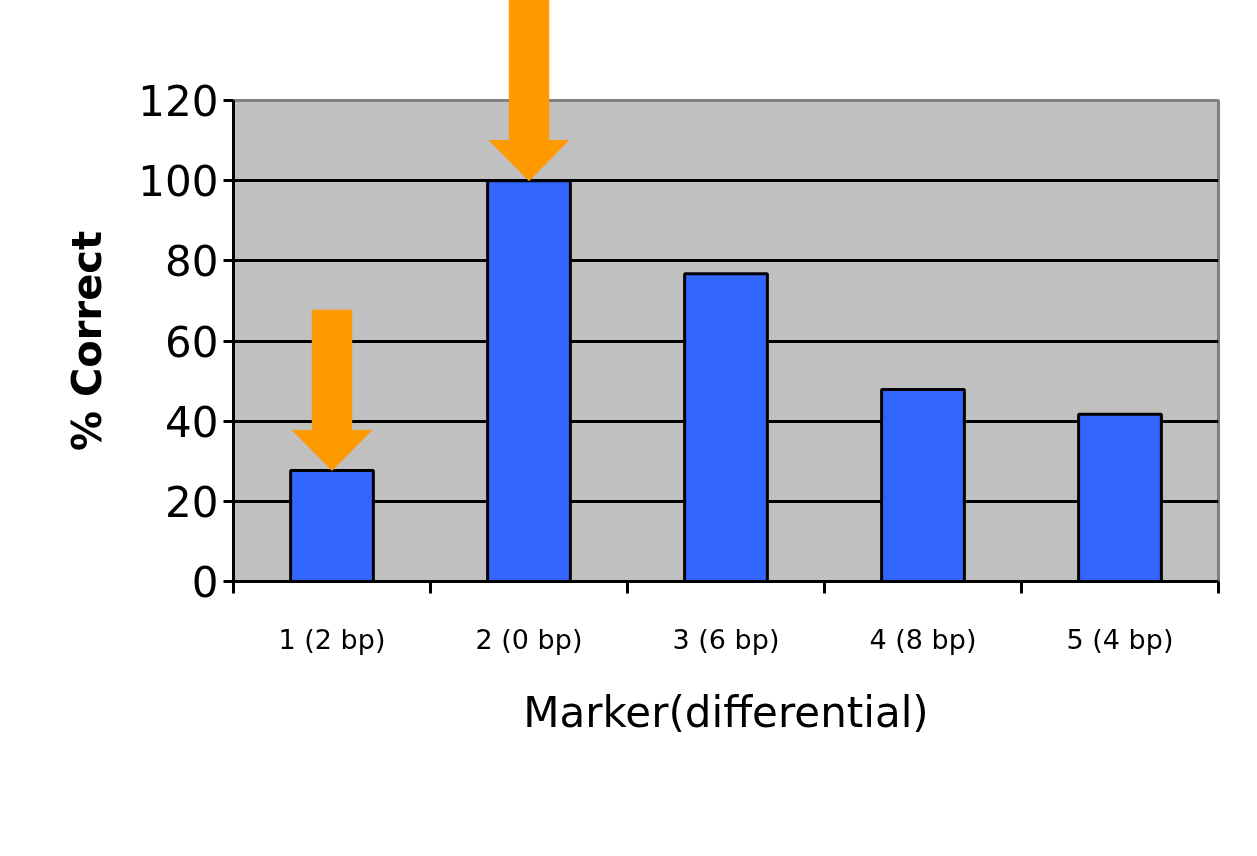 The image size is (1257, 856). Describe the element at coordinates (1120, 639) in the screenshot. I see `x-tick-label: 5 (4 bp)` at that location.